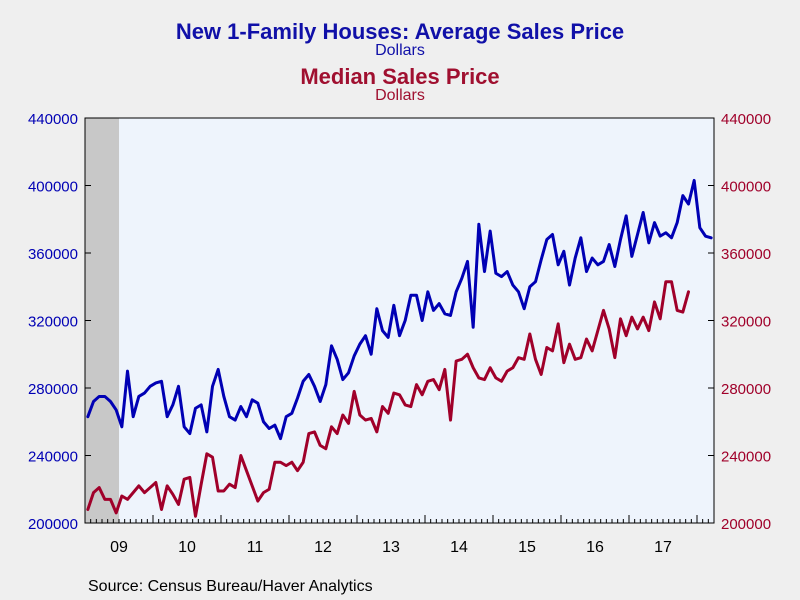  I want to click on x-tick-label: 17, so click(663, 547).